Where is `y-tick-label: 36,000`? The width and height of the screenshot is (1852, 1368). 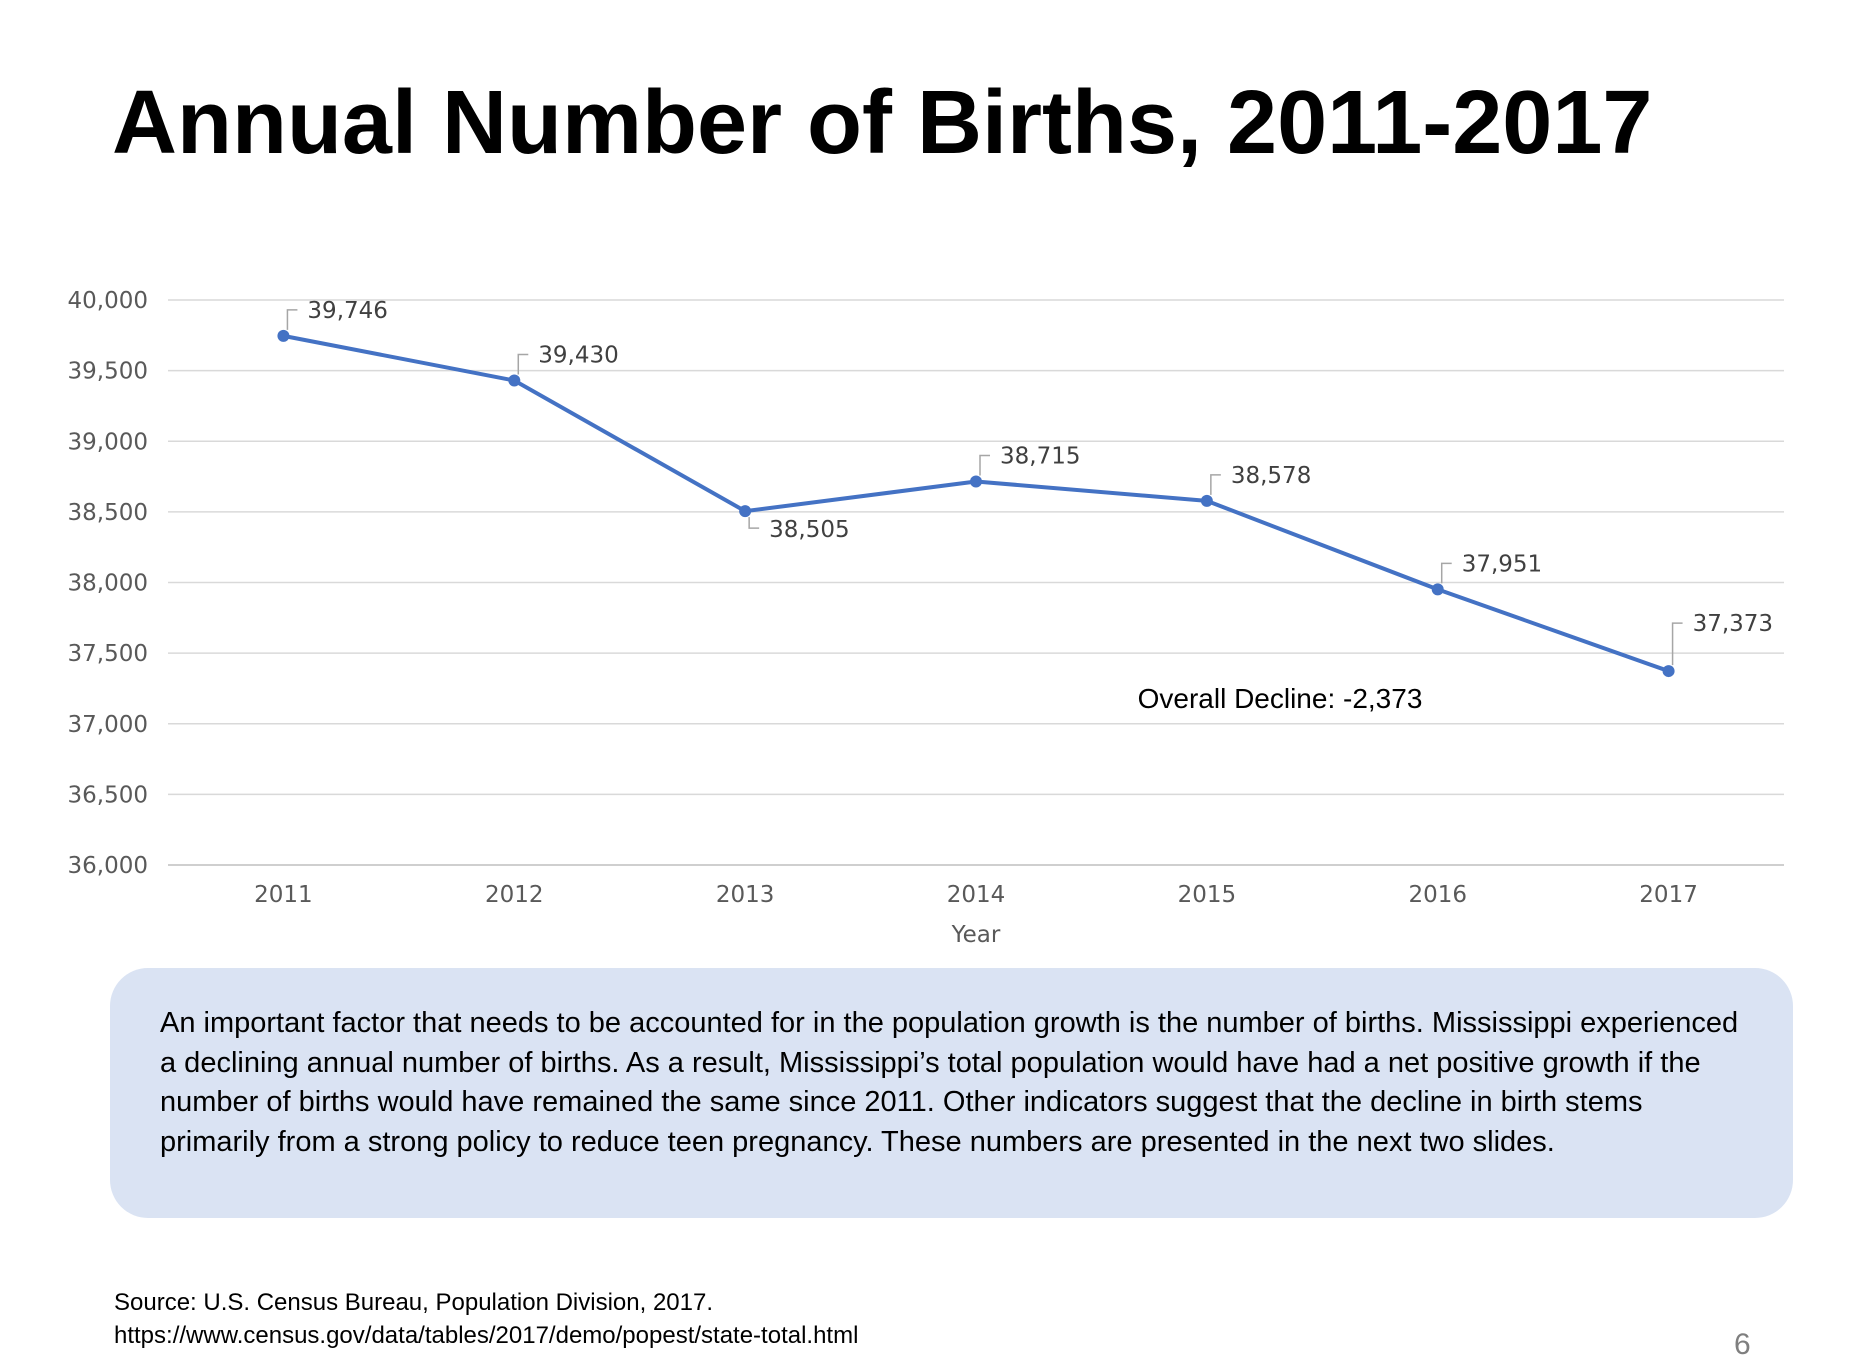 y-tick-label: 36,000 is located at coordinates (108, 866).